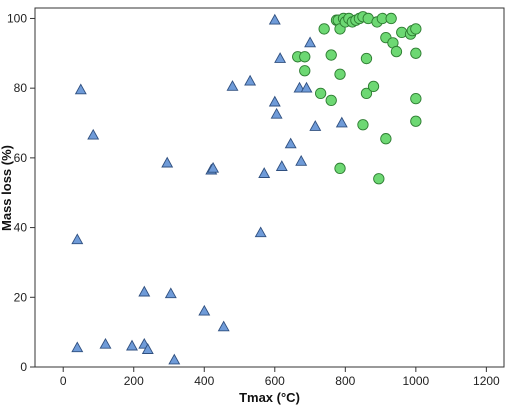 This screenshot has height=412, width=510. What do you see at coordinates (17, 18) in the screenshot?
I see `y-tick-label: 100` at bounding box center [17, 18].